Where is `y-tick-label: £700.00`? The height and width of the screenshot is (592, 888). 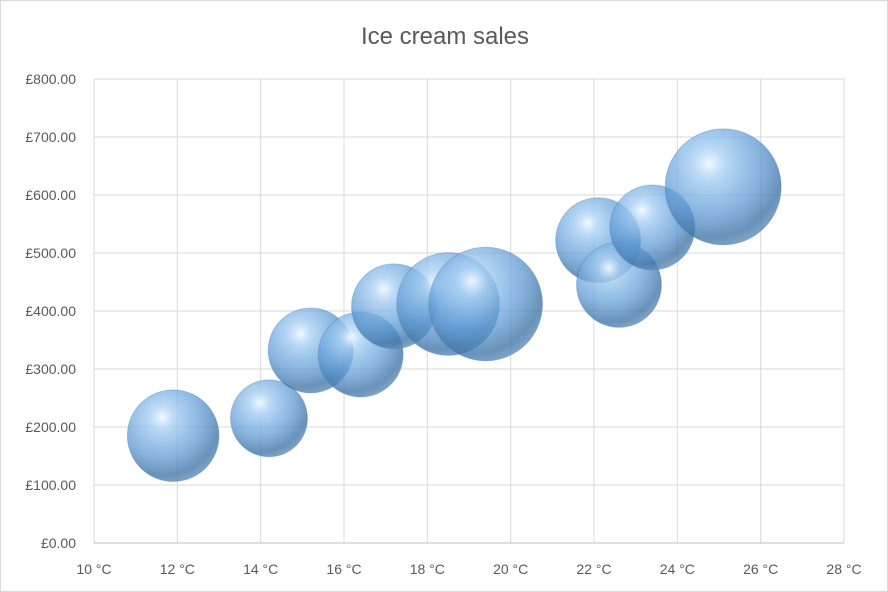 y-tick-label: £700.00 is located at coordinates (50, 137).